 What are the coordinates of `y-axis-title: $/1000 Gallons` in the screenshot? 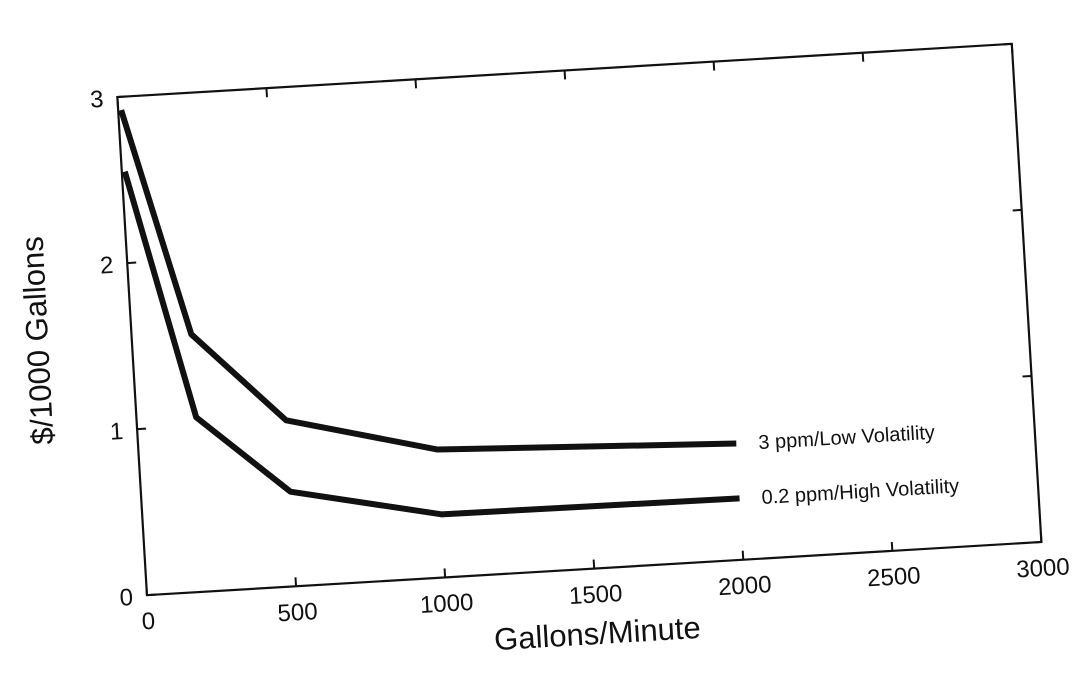 It's located at (38, 341).